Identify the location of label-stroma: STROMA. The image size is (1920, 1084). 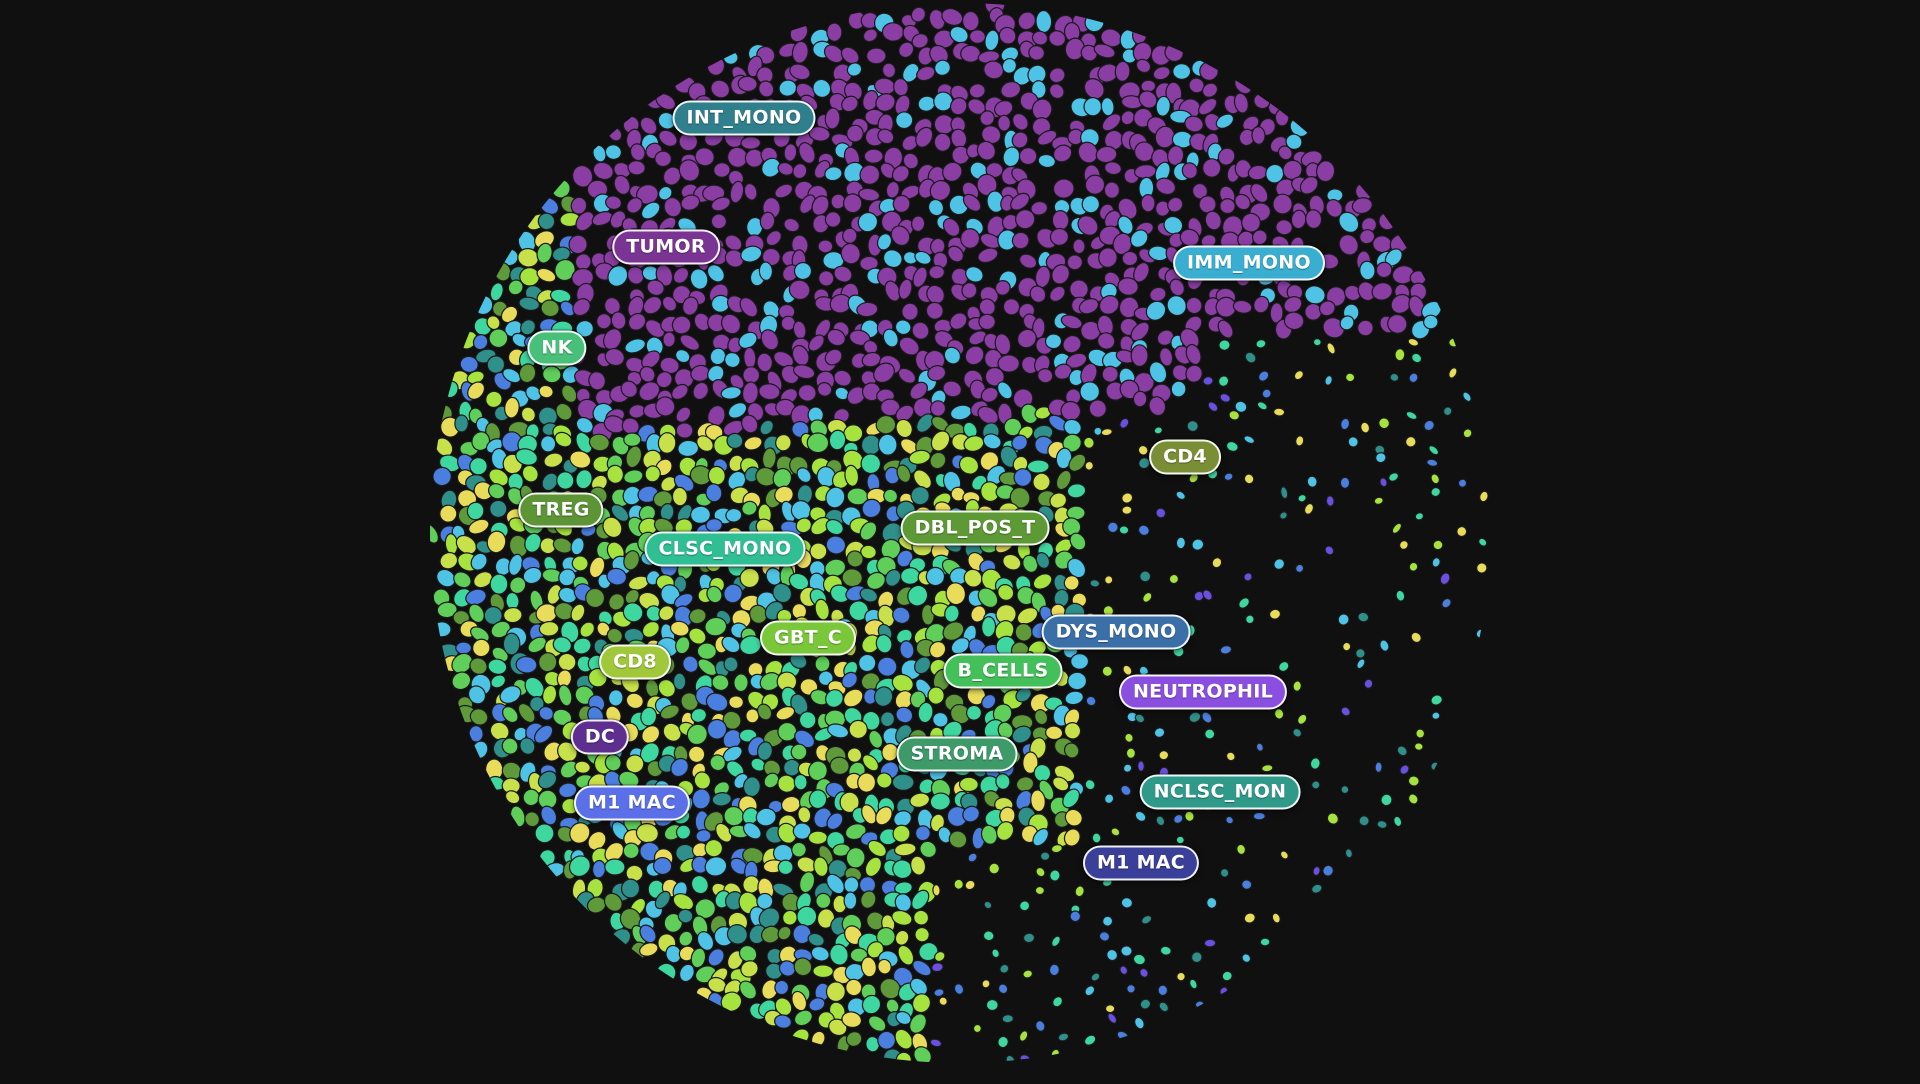
(957, 754).